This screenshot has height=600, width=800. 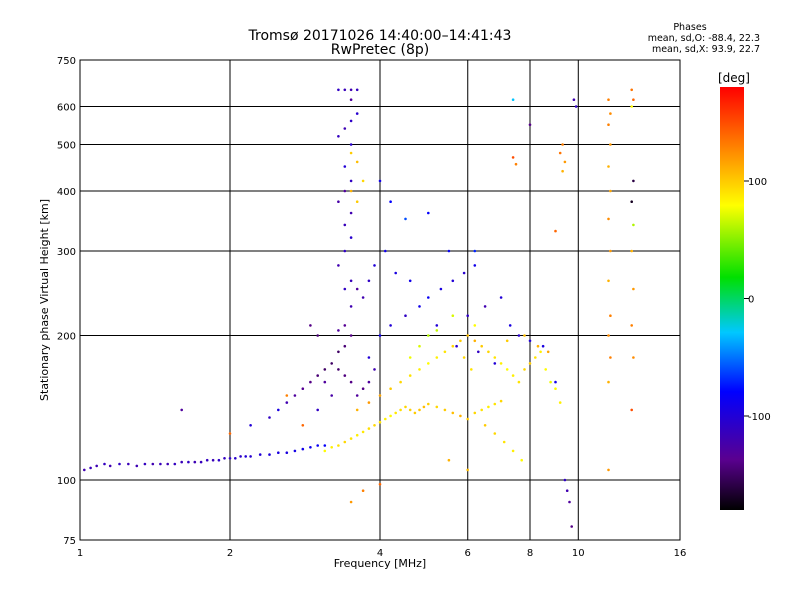 I want to click on y-tick-label: 400, so click(x=66, y=192).